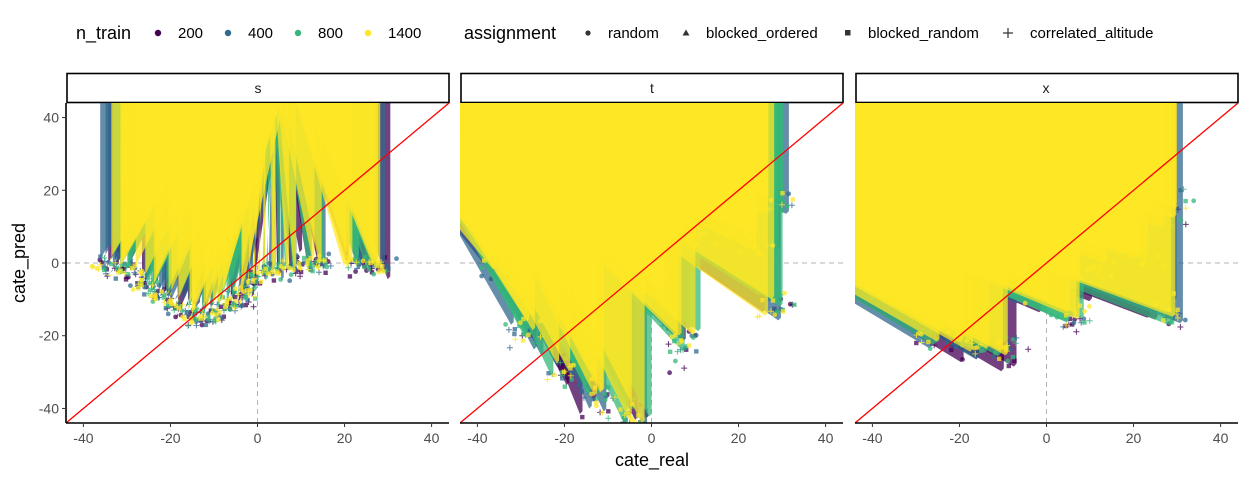 The image size is (1248, 480). Describe the element at coordinates (49, 408) in the screenshot. I see `y-tick-label: -40` at that location.